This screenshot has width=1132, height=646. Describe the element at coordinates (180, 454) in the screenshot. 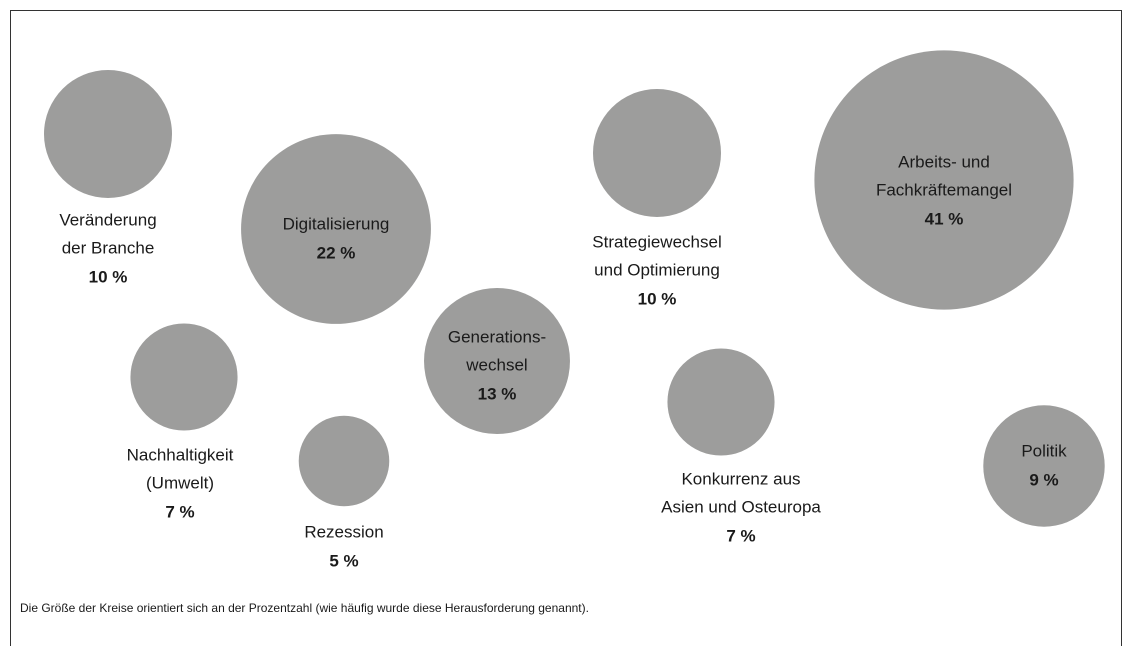

I see `bubble-label: Nachhaltigkeit` at that location.